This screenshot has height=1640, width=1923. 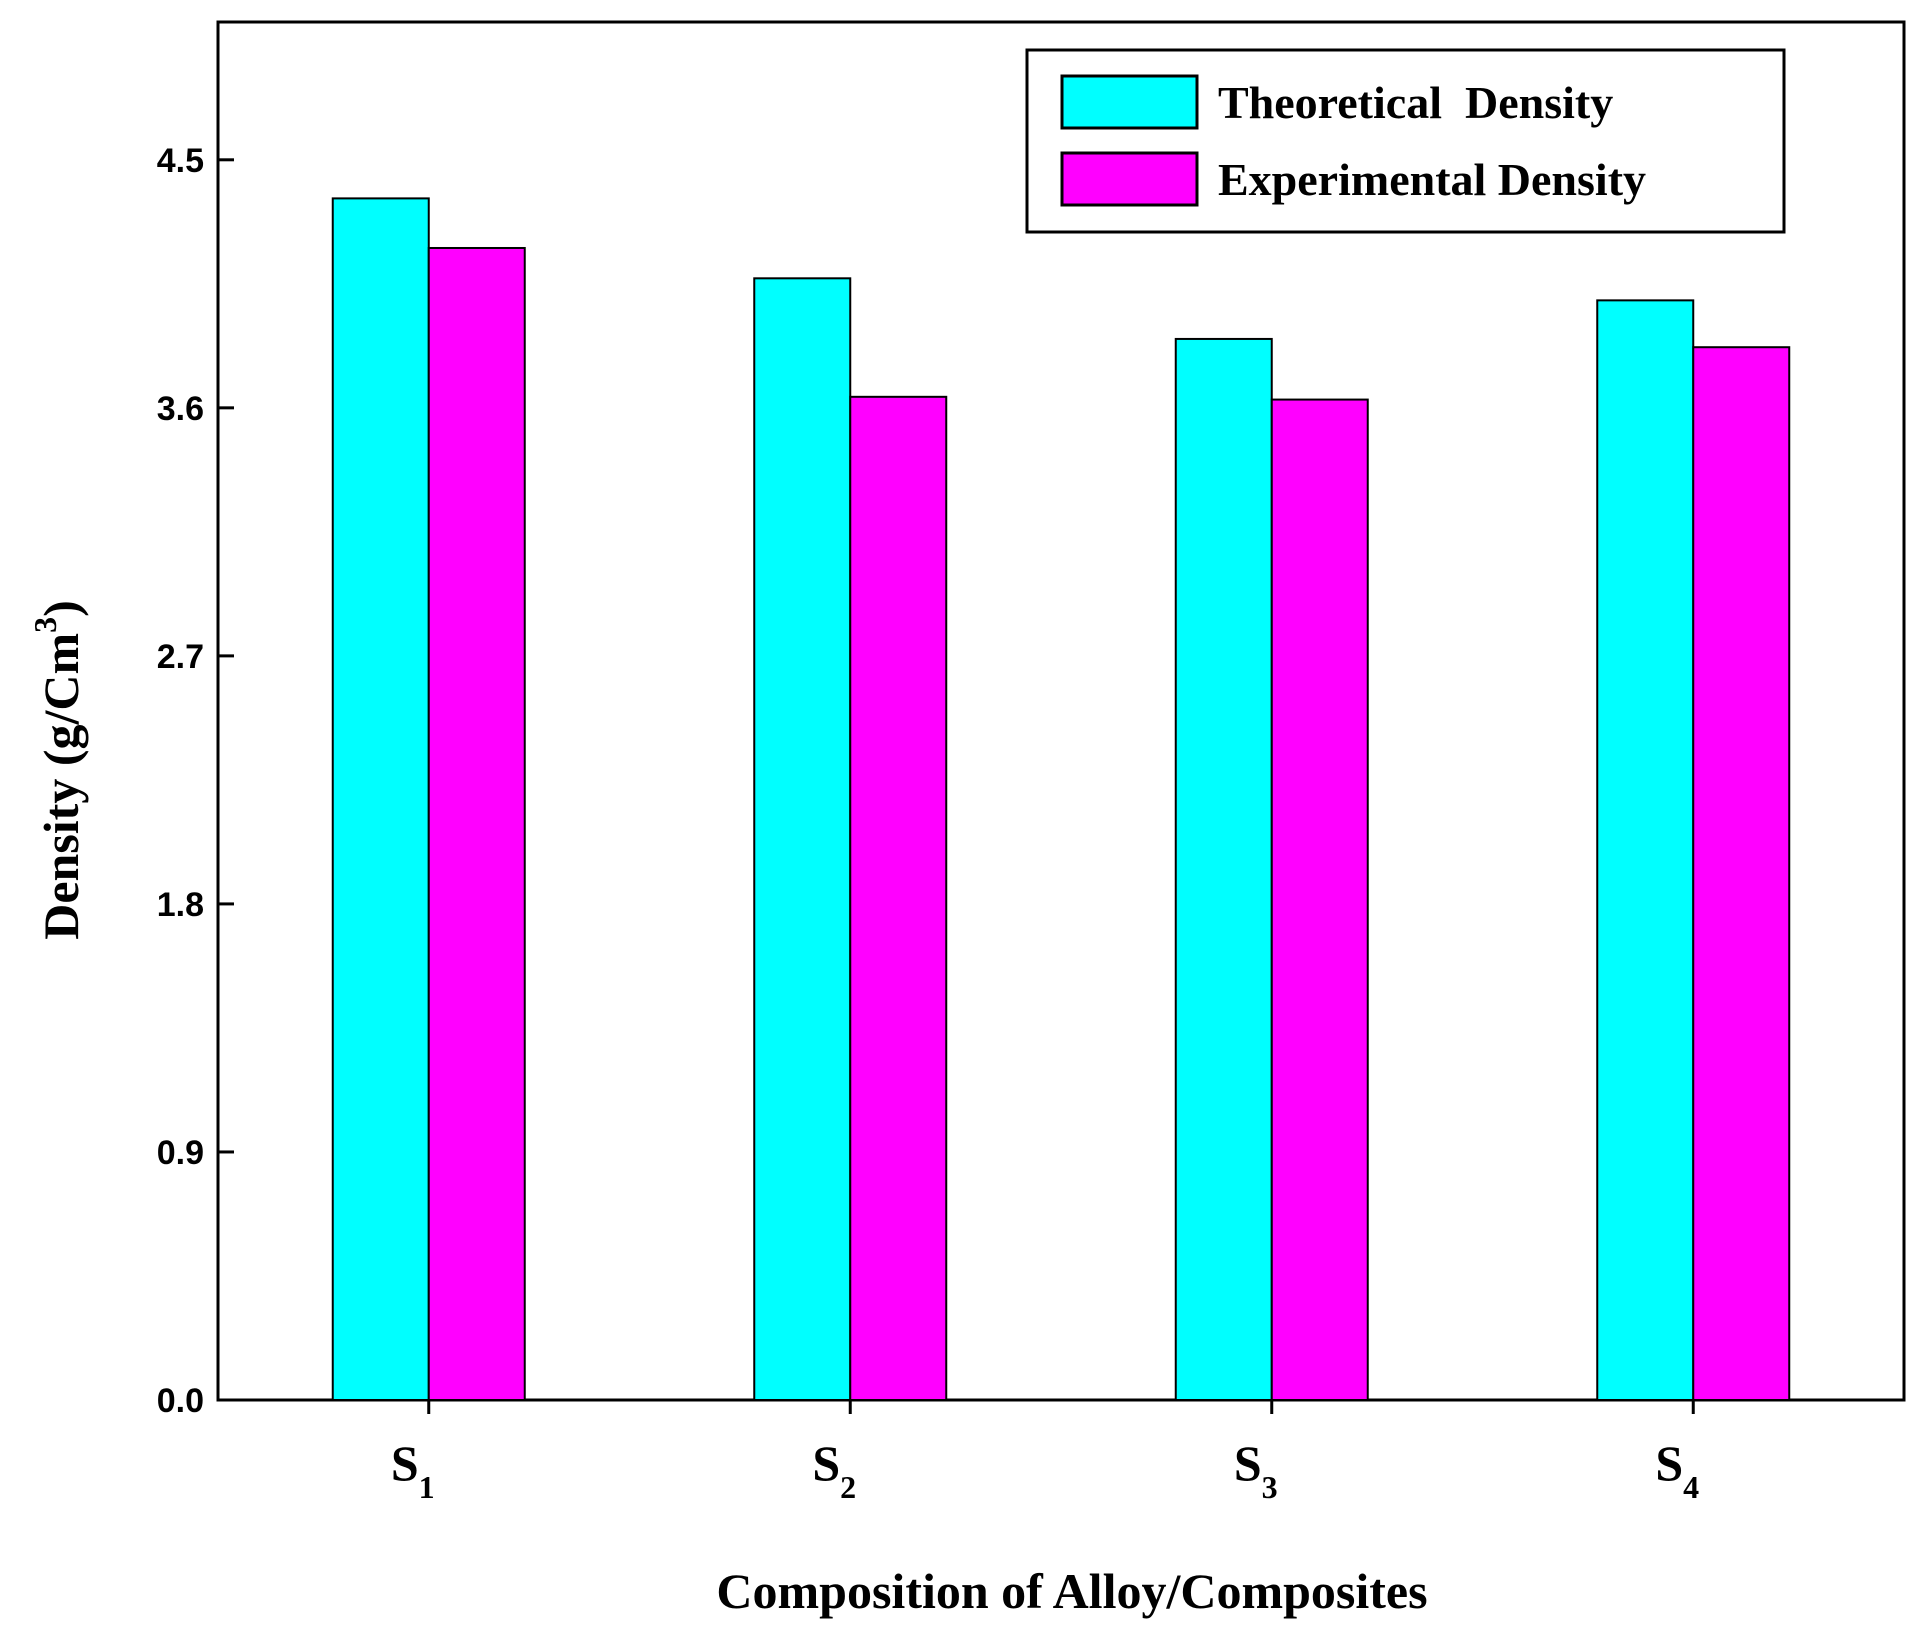 I want to click on y-axis-title: Density (g/Cm3), so click(x=58, y=770).